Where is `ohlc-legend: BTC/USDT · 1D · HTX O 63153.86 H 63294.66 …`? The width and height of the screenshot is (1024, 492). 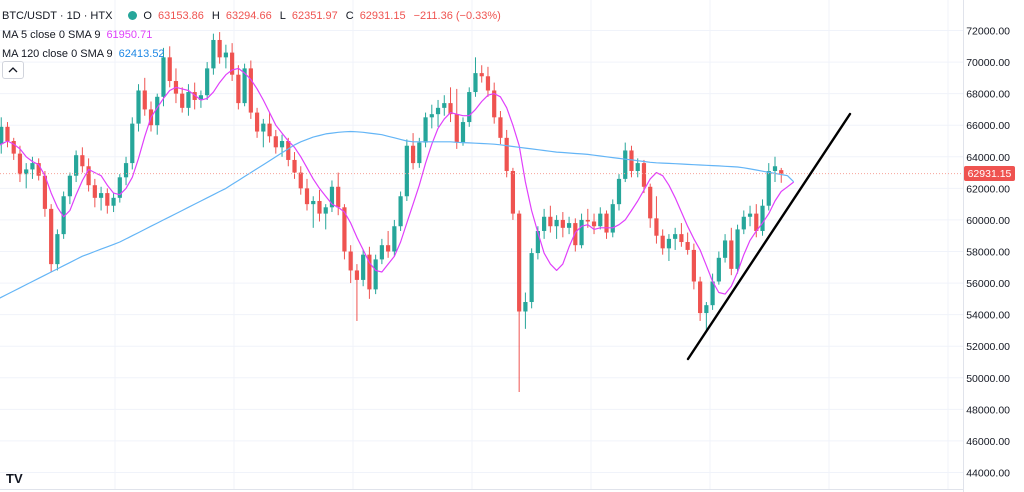 ohlc-legend: BTC/USDT · 1D · HTX O 63153.86 H 63294.66 … is located at coordinates (252, 15).